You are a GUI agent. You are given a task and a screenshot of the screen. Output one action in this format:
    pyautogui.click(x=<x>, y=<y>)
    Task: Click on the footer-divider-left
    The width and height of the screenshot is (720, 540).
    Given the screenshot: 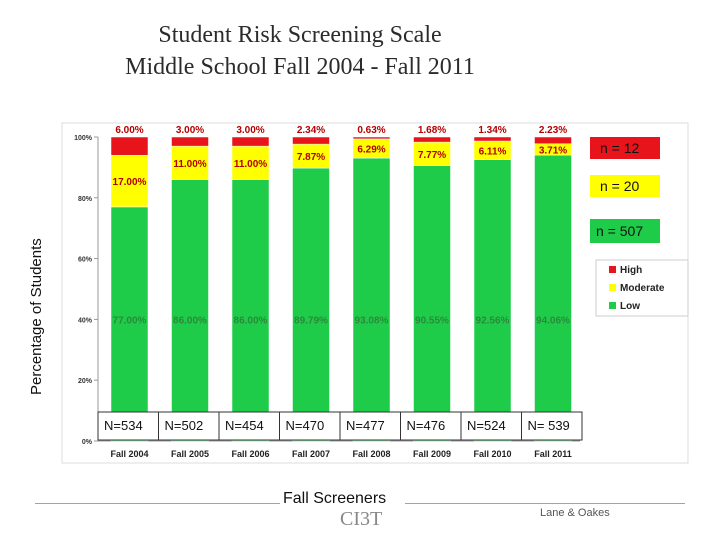 What is the action you would take?
    pyautogui.click(x=157, y=503)
    